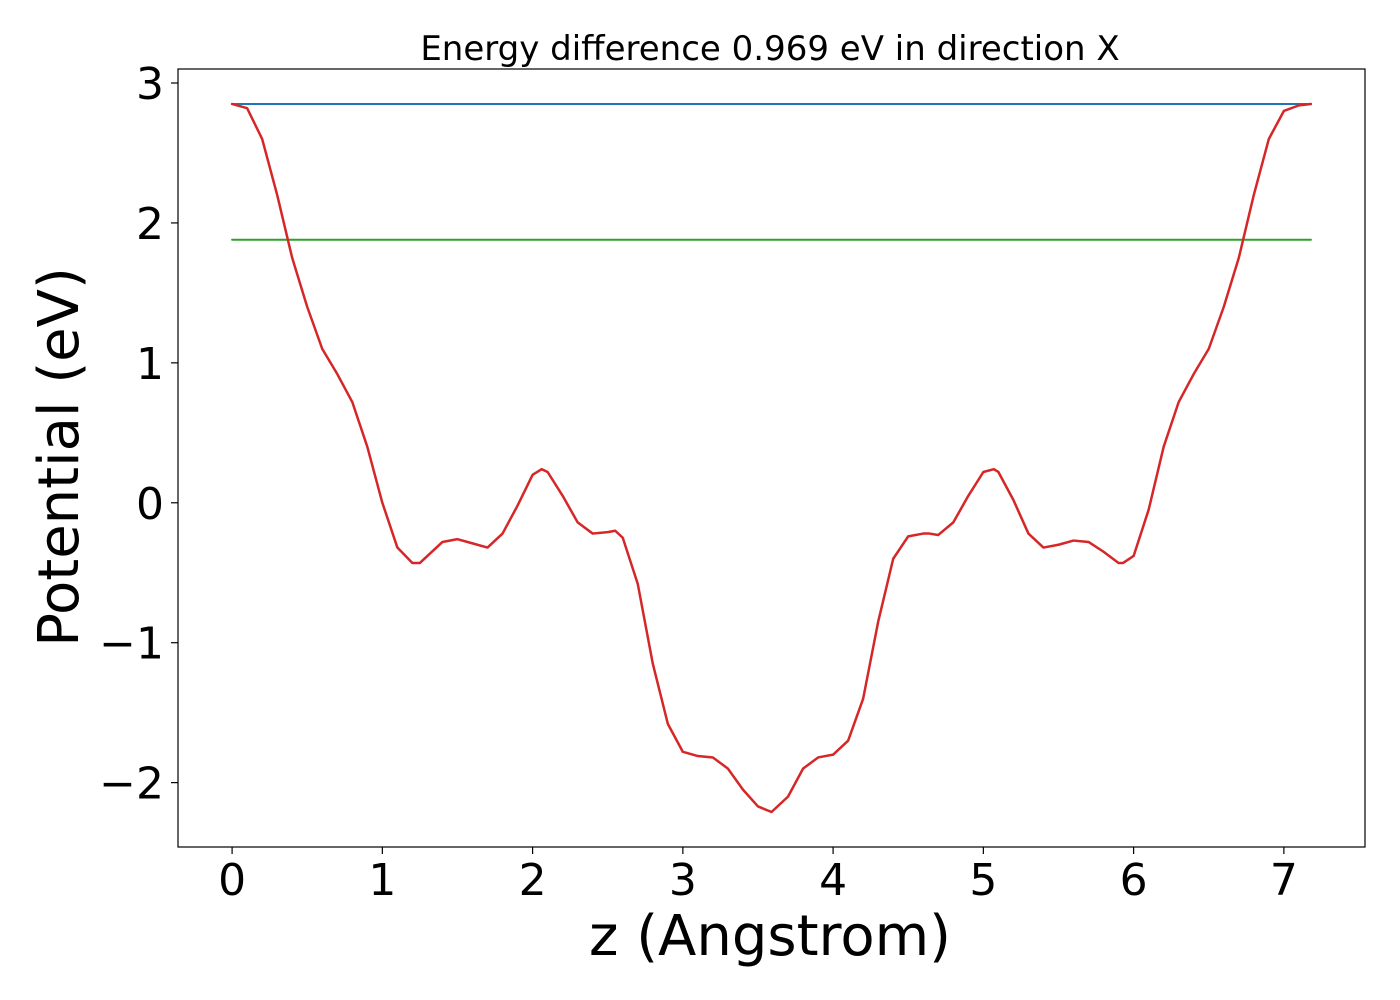 This screenshot has width=1400, height=1000. Describe the element at coordinates (683, 880) in the screenshot. I see `x-tick-label: 3` at that location.